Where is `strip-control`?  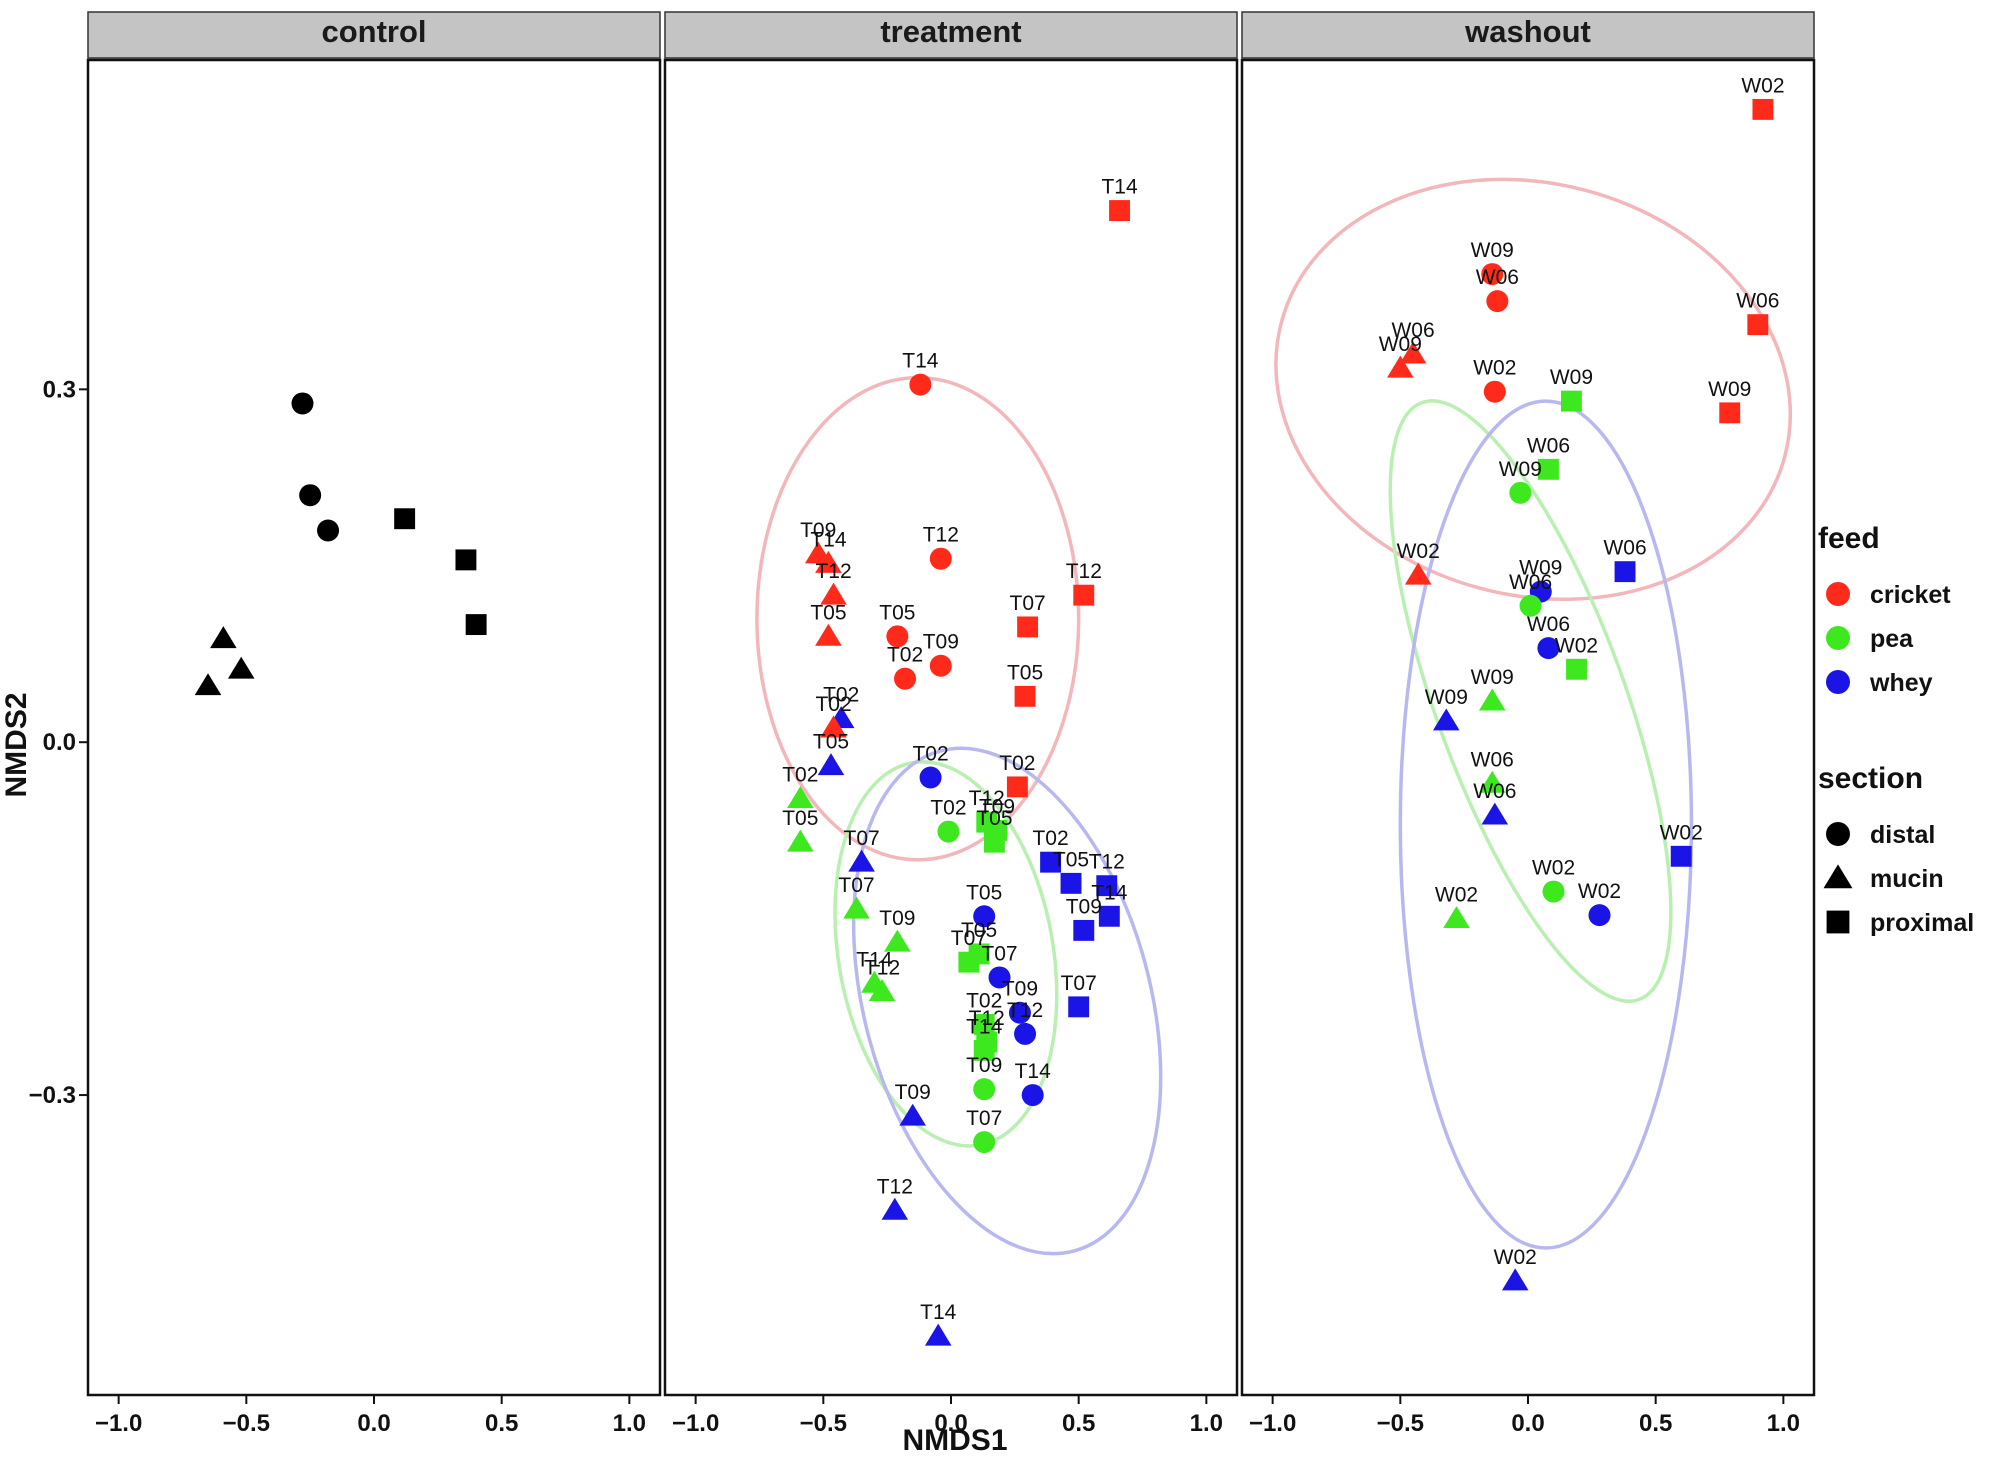 strip-control is located at coordinates (374, 35).